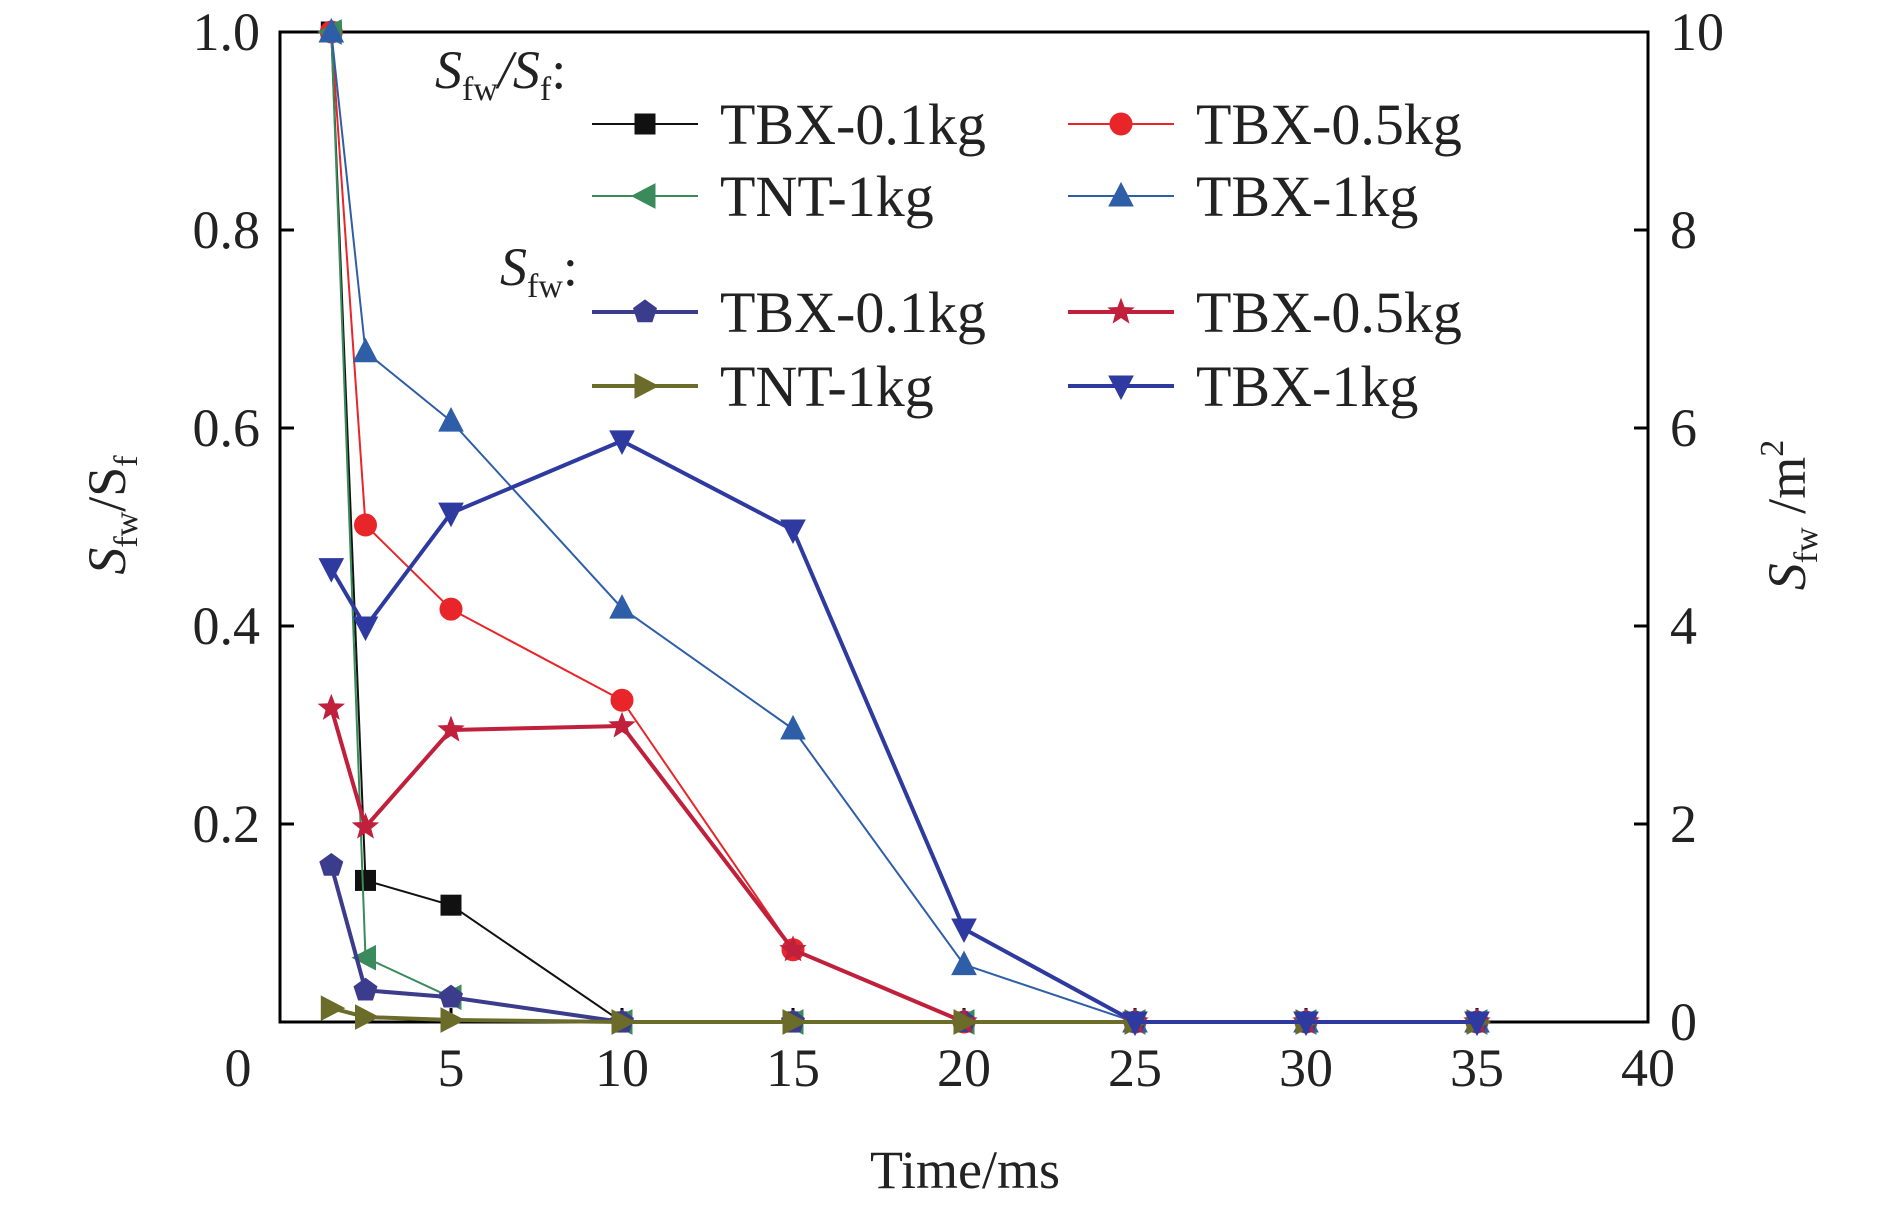 The image size is (1890, 1210). Describe the element at coordinates (227, 32) in the screenshot. I see `left-y-tick-label: 1.0` at that location.